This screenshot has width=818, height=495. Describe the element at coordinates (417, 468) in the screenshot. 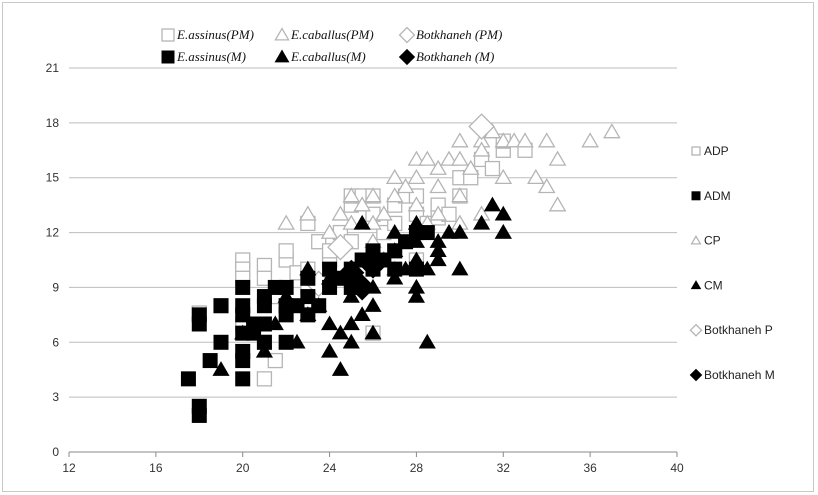

I see `x-tick-28: 28` at that location.